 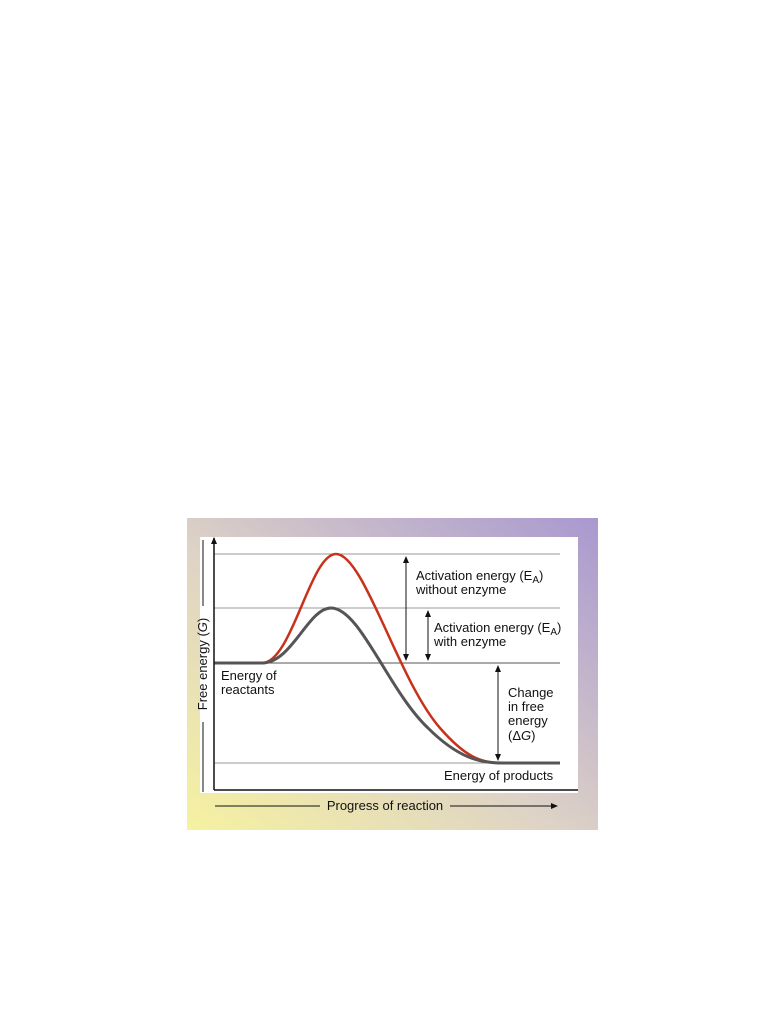 I want to click on label-line: with enzyme, so click(x=469, y=641).